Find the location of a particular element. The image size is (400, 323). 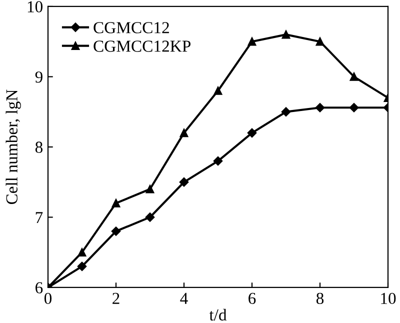

x-tick-label: 8 is located at coordinates (320, 298).